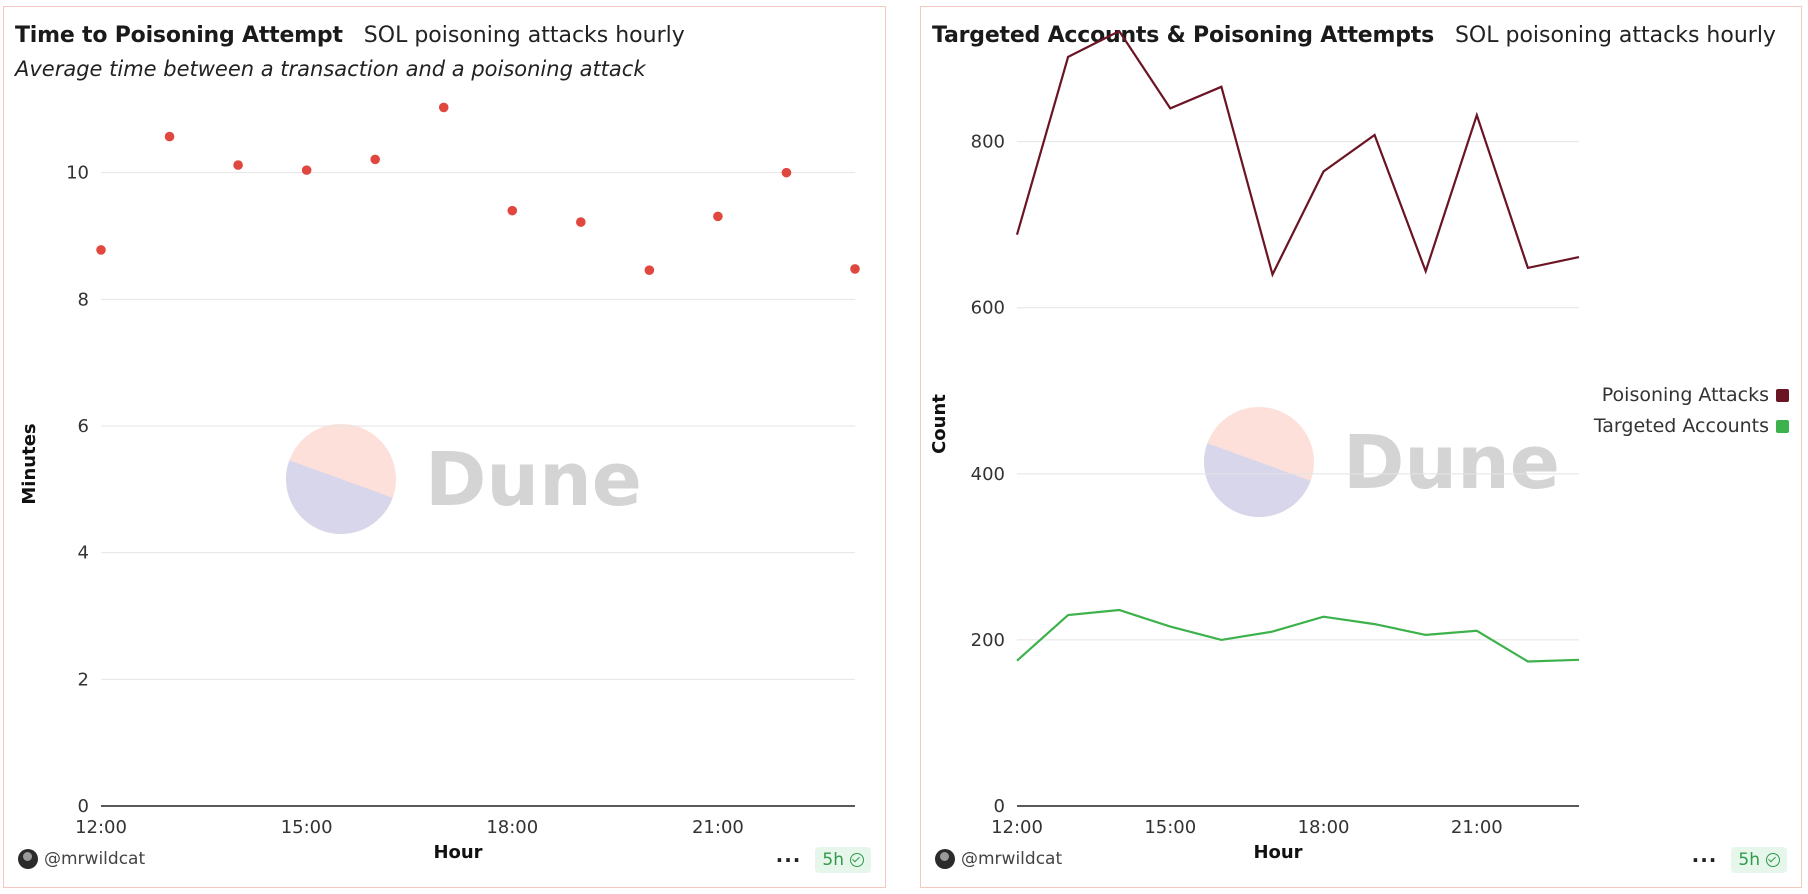 This screenshot has height=894, width=1808. What do you see at coordinates (1298, 635) in the screenshot?
I see `series-line-targeted-accounts` at bounding box center [1298, 635].